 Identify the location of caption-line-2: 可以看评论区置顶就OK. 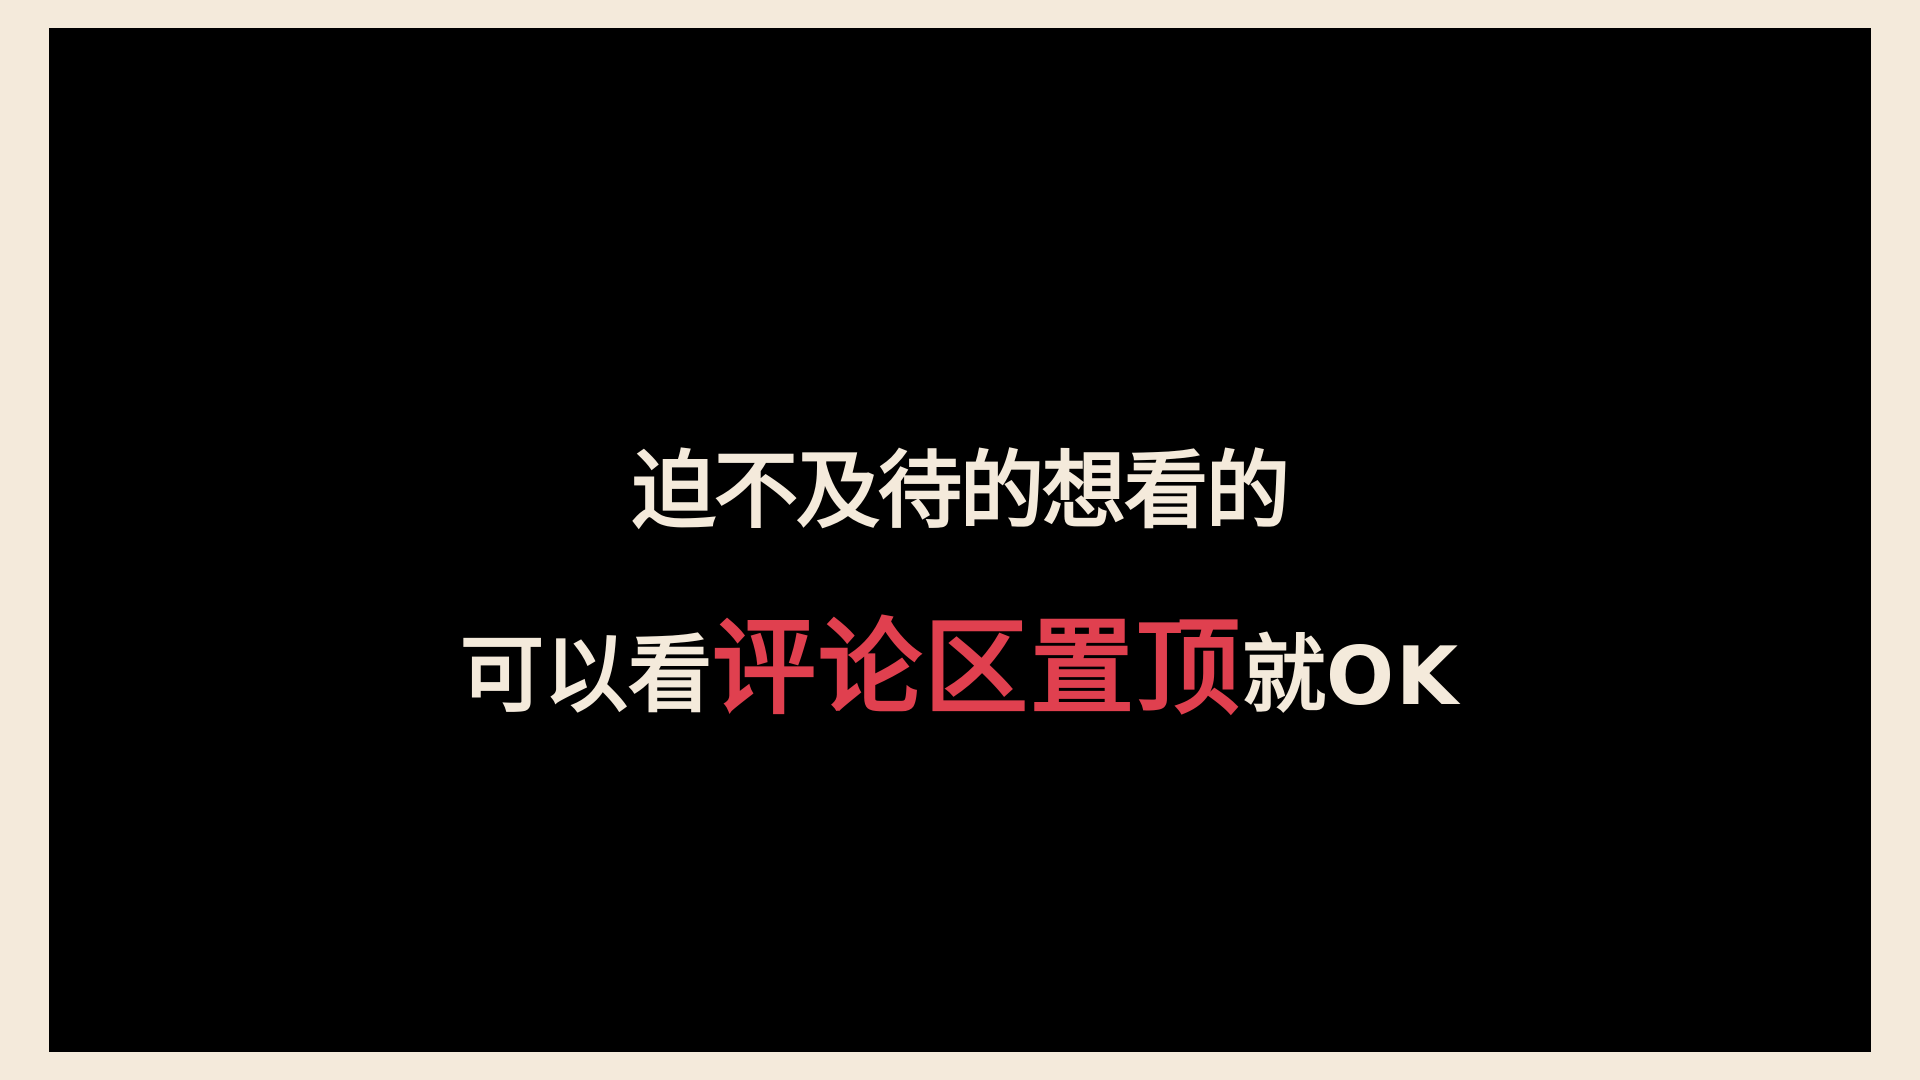
(960, 683).